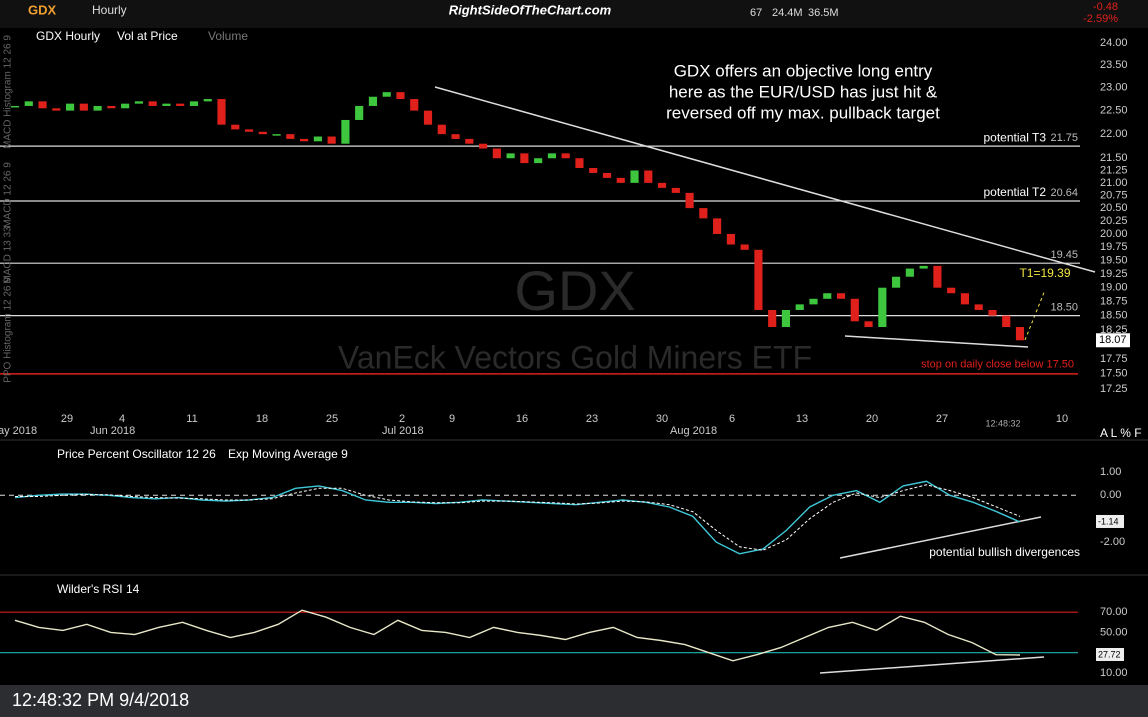  I want to click on y-tick-label: 20.00, so click(1114, 234).